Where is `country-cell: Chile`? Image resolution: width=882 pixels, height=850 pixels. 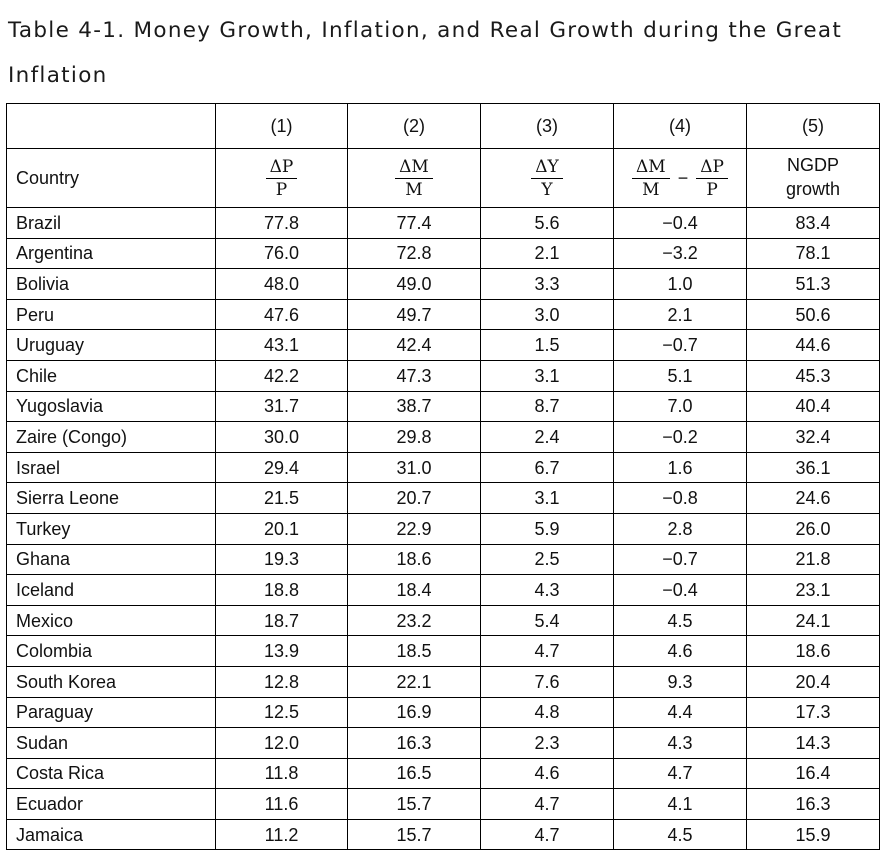 country-cell: Chile is located at coordinates (111, 375).